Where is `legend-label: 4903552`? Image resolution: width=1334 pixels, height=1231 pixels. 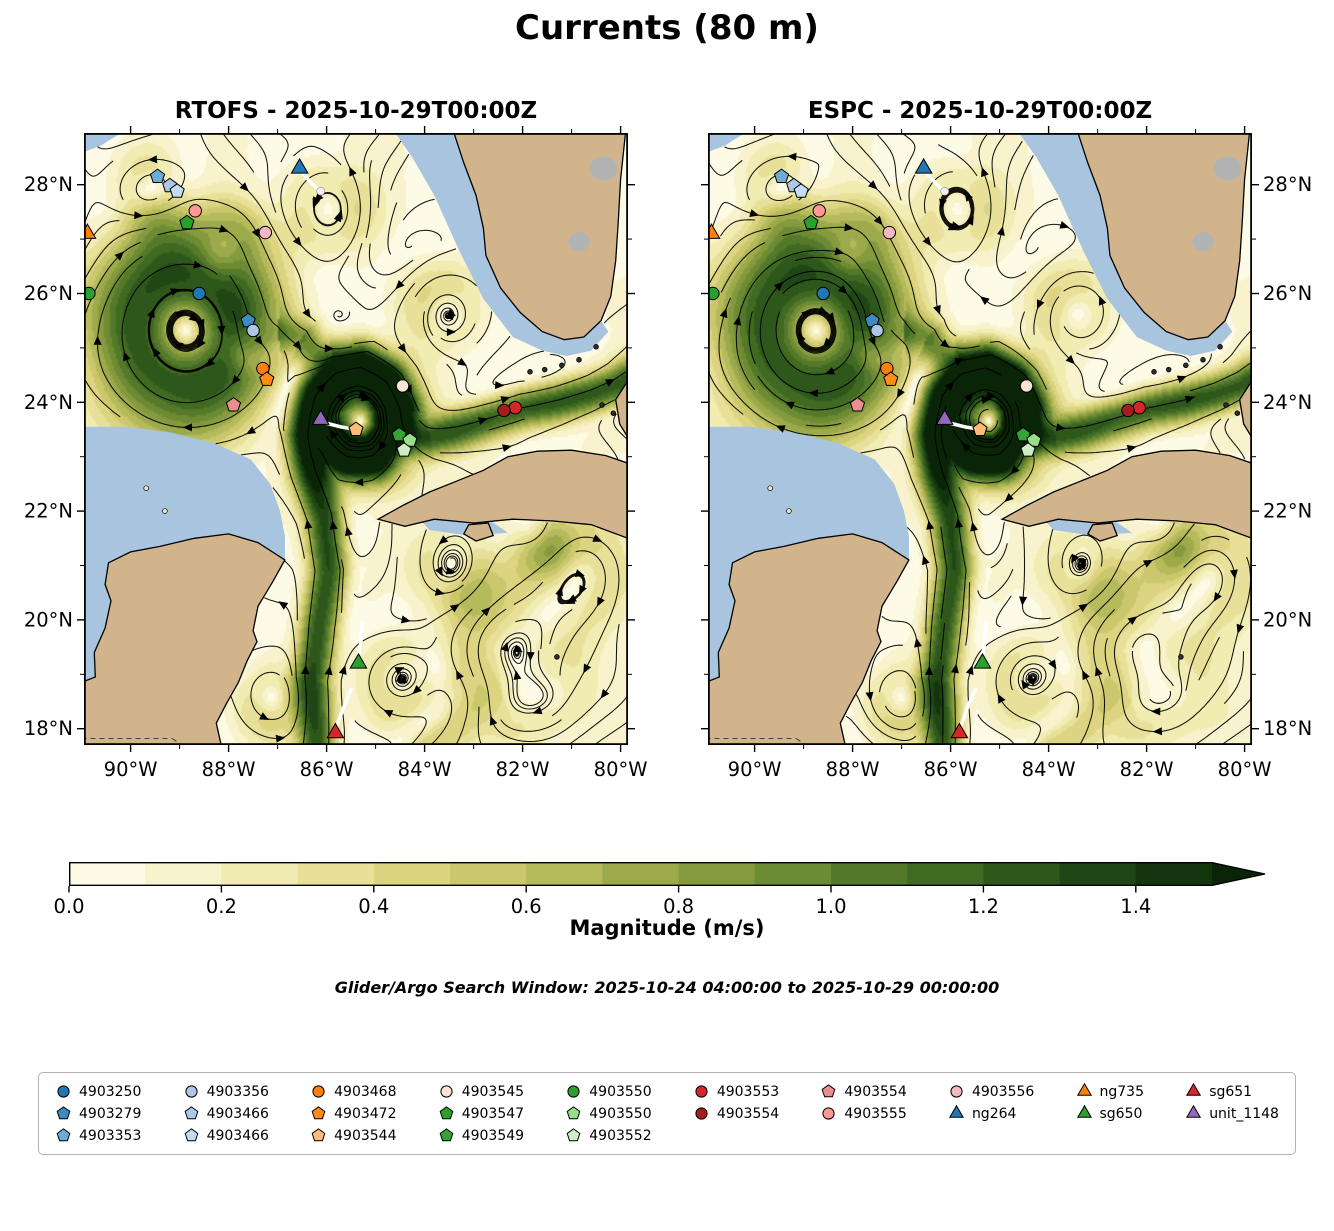
legend-label: 4903552 is located at coordinates (620, 1135).